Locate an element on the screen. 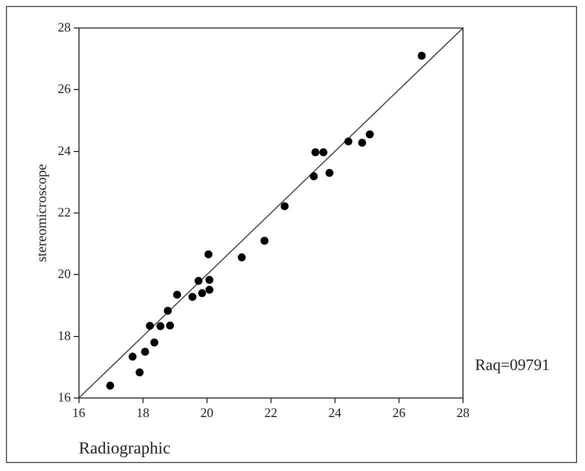 This screenshot has width=585, height=471. y-tick-label: 16 is located at coordinates (65, 396).